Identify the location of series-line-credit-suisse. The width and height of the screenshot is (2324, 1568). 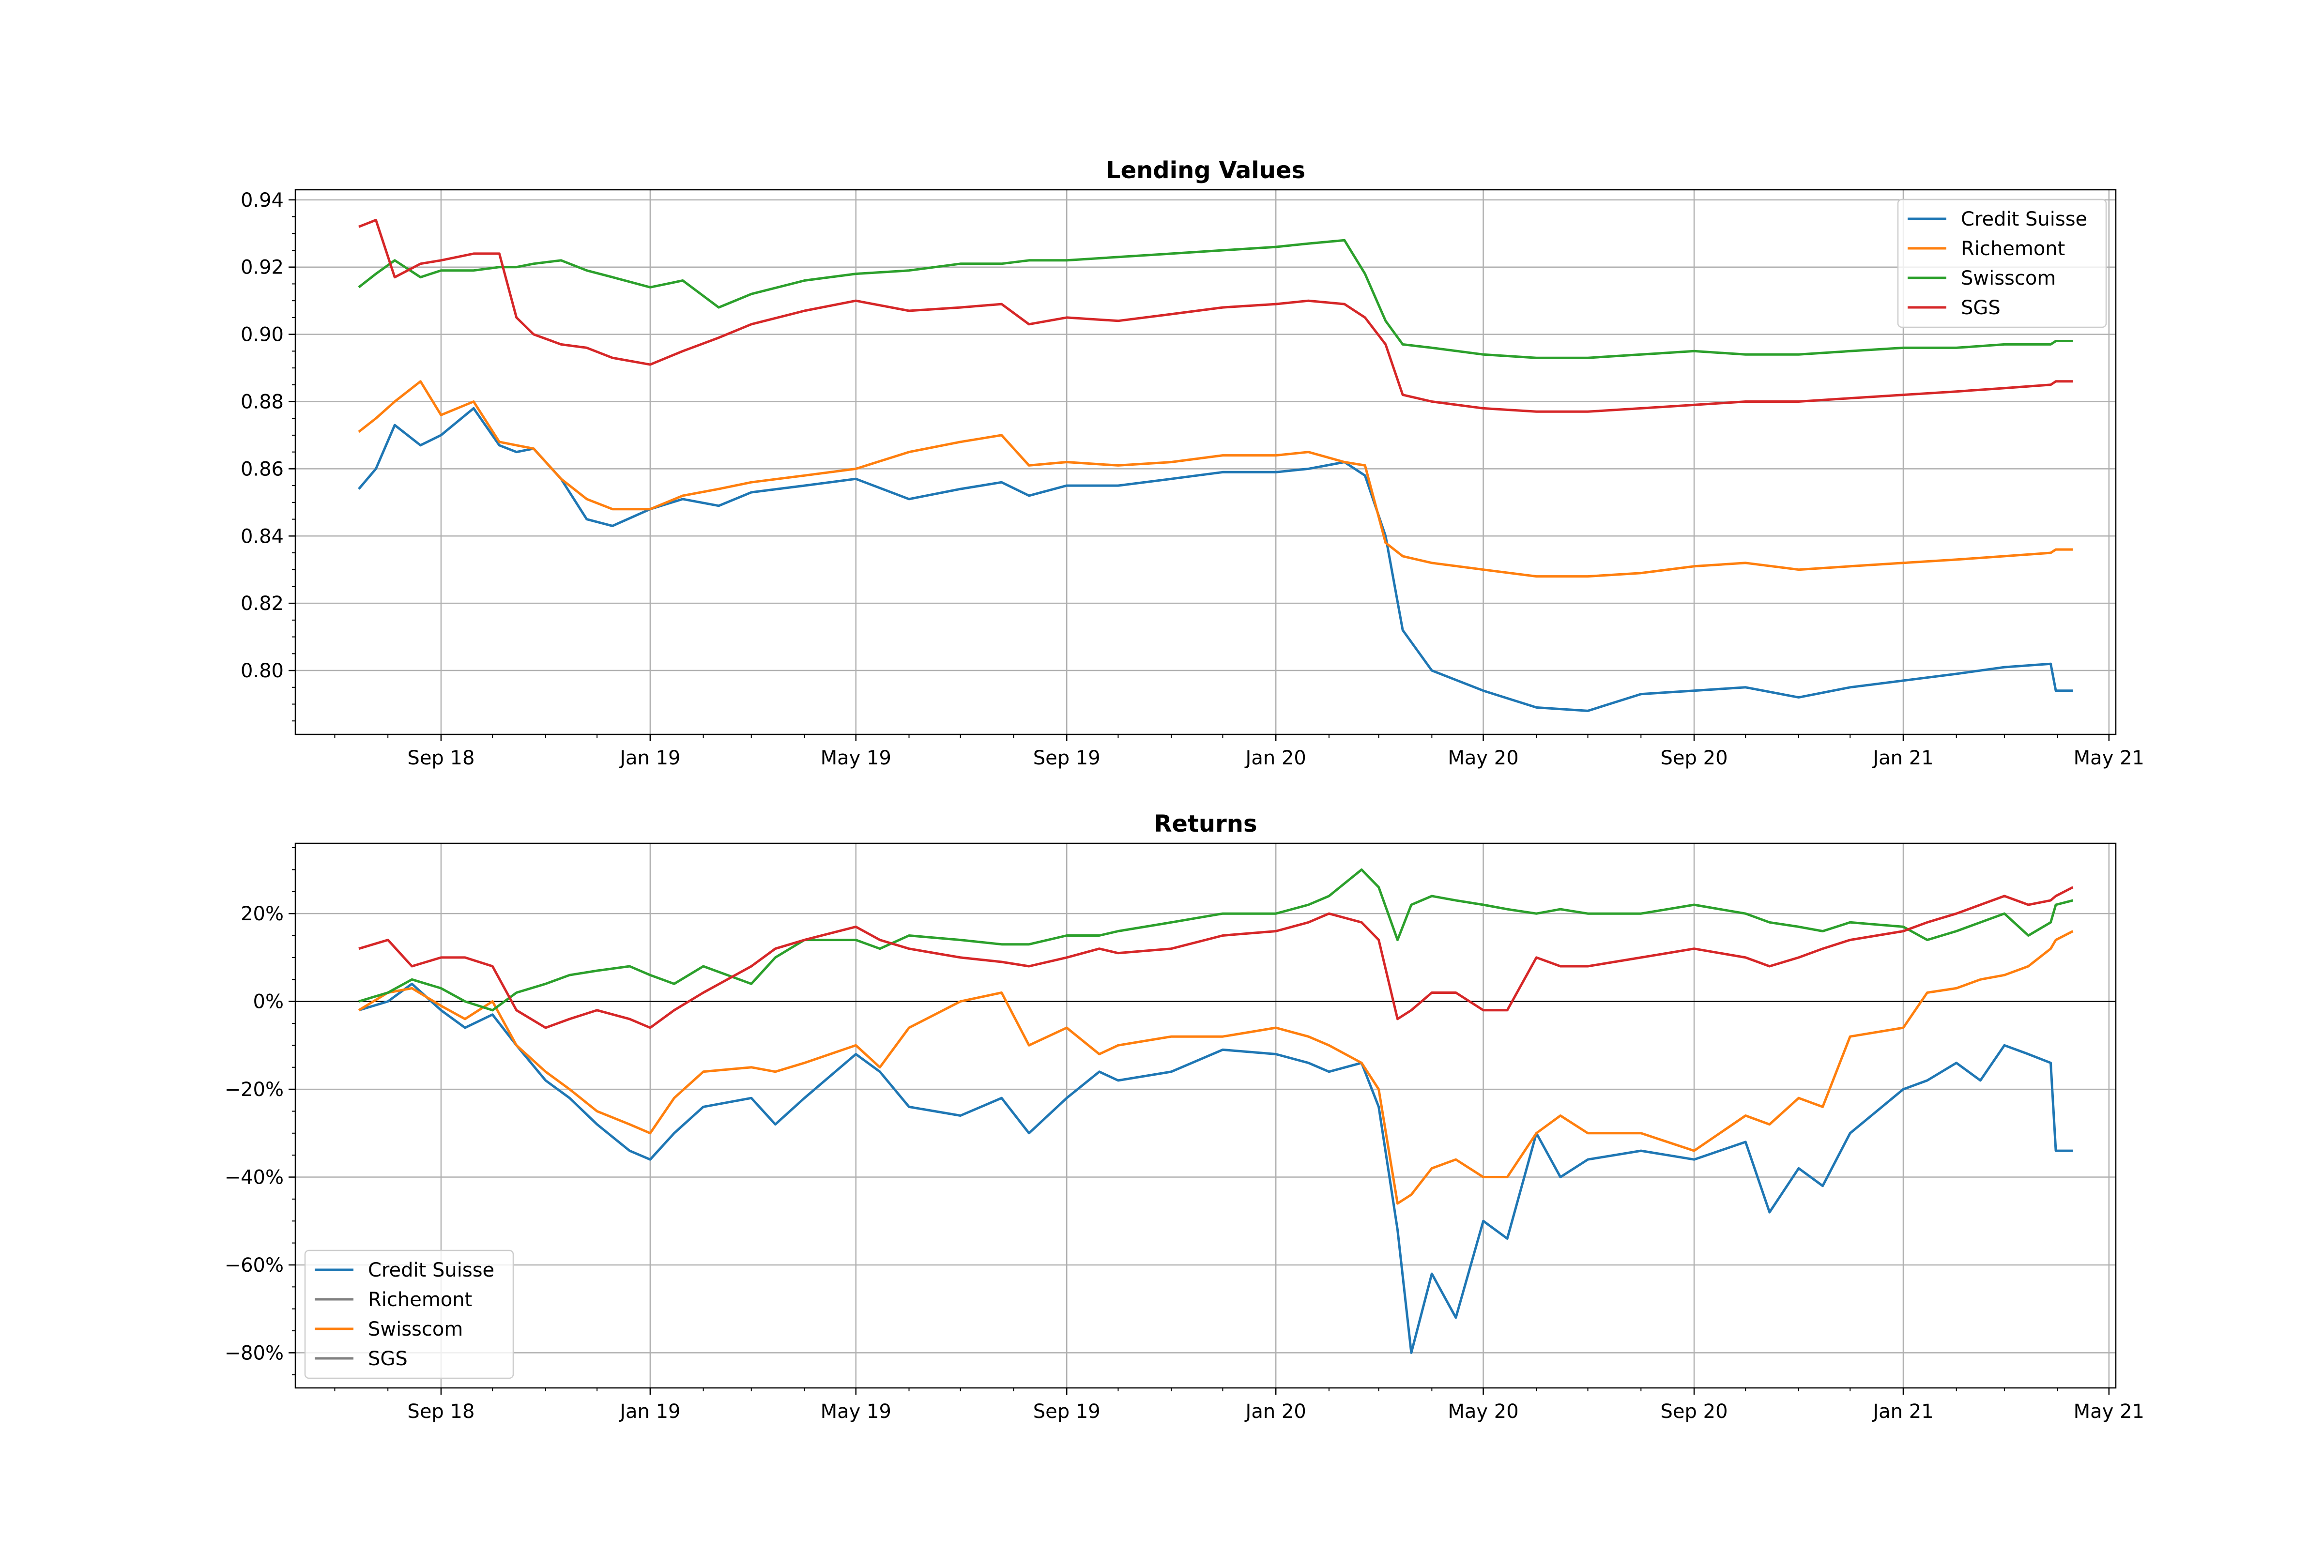
(1216, 559).